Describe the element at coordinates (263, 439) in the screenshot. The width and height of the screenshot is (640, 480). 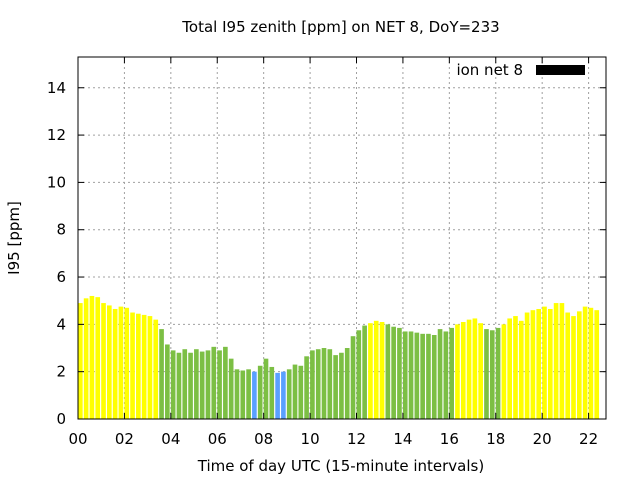
I see `x-tick-label: 08` at that location.